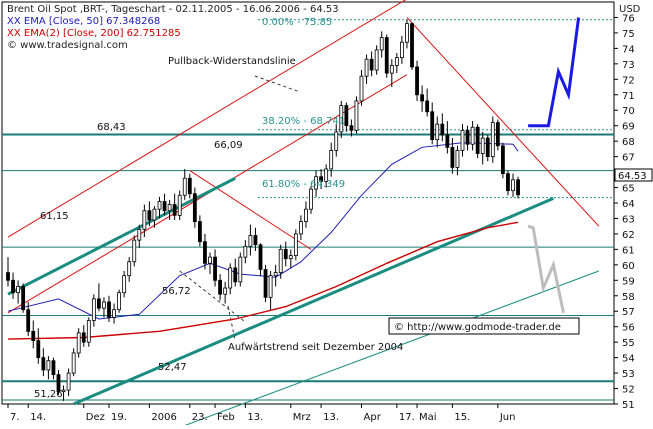 This screenshot has width=653, height=429. What do you see at coordinates (628, 235) in the screenshot?
I see `y-tick-label: 62` at bounding box center [628, 235].